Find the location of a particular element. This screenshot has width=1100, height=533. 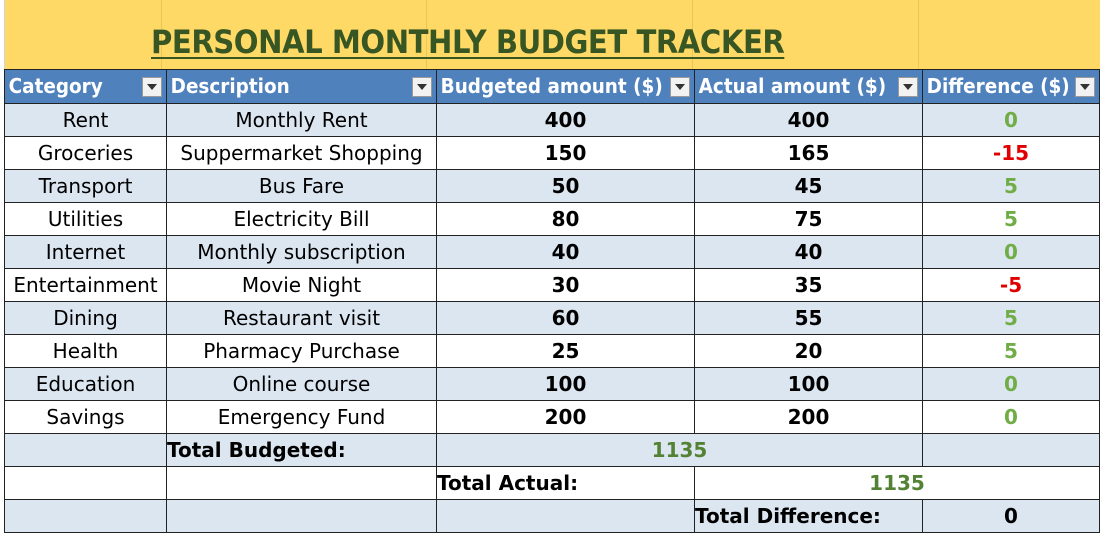

total-actual-label: Total Actual: is located at coordinates (565, 483).